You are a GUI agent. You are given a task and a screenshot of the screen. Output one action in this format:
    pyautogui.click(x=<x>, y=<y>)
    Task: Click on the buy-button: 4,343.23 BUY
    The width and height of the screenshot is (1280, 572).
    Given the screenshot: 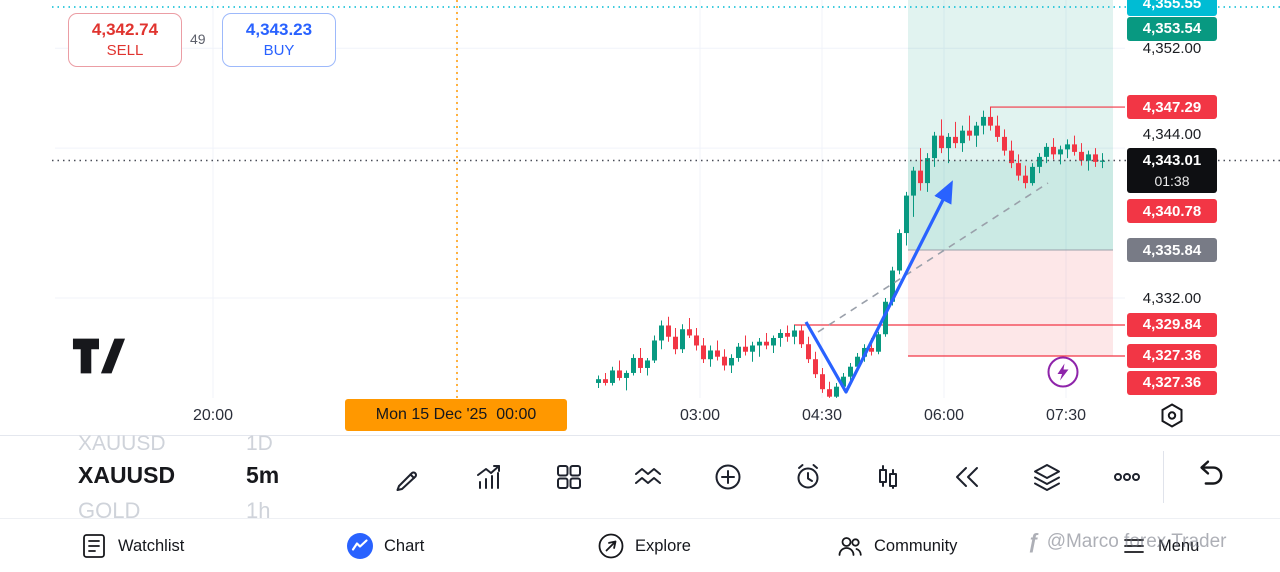 What is the action you would take?
    pyautogui.click(x=279, y=40)
    